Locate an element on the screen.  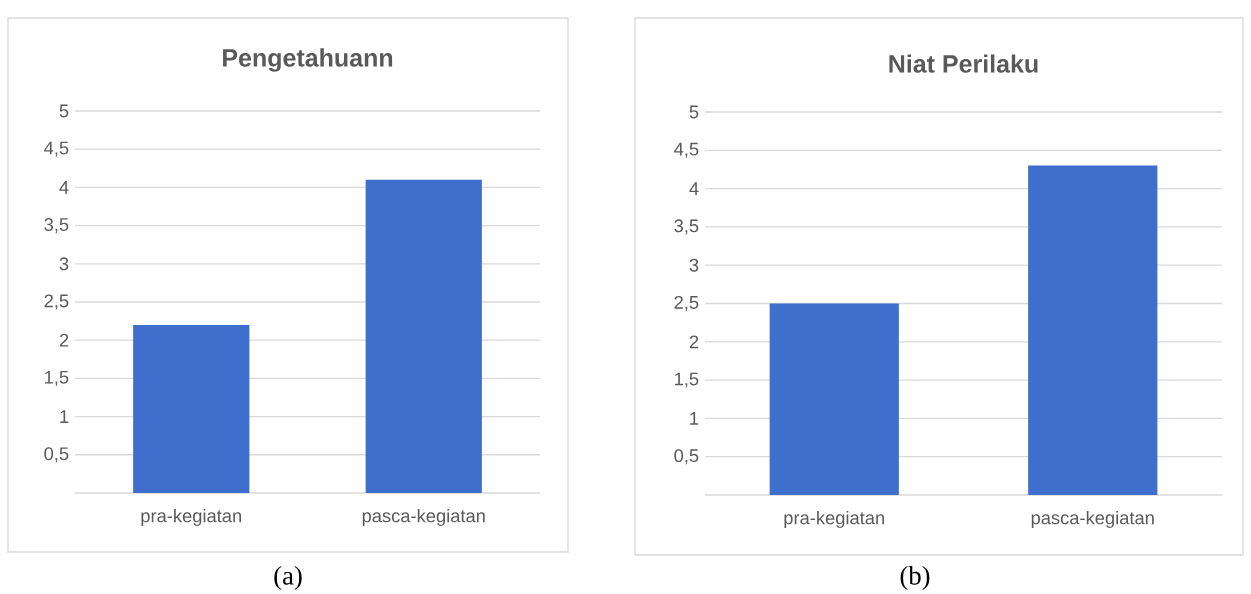
chart-title: Pengetahuann is located at coordinates (308, 60).